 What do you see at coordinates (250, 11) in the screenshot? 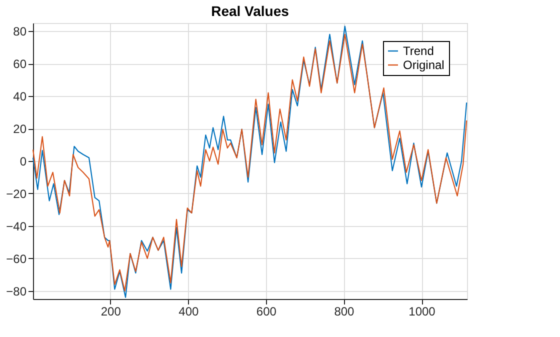
I see `chart-title: Real Values` at bounding box center [250, 11].